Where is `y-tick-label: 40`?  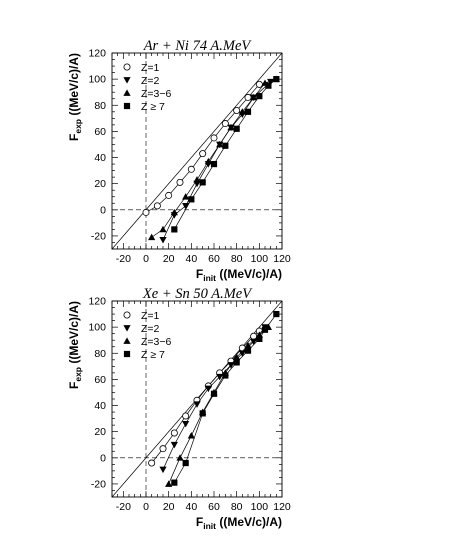 y-tick-label: 40 is located at coordinates (100, 406).